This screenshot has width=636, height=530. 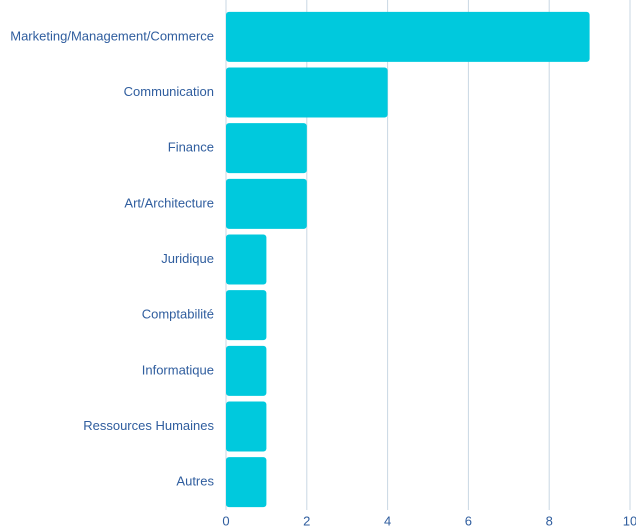 I want to click on y-tick-label: Juridique, so click(x=187, y=258).